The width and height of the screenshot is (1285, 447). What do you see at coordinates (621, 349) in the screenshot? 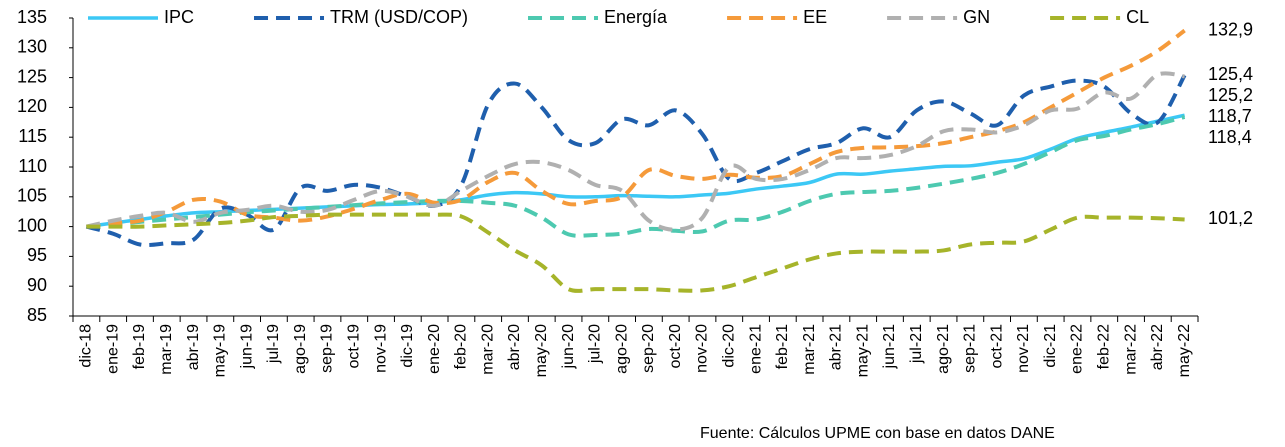
I see `x-tick-label: ago-20` at bounding box center [621, 349].